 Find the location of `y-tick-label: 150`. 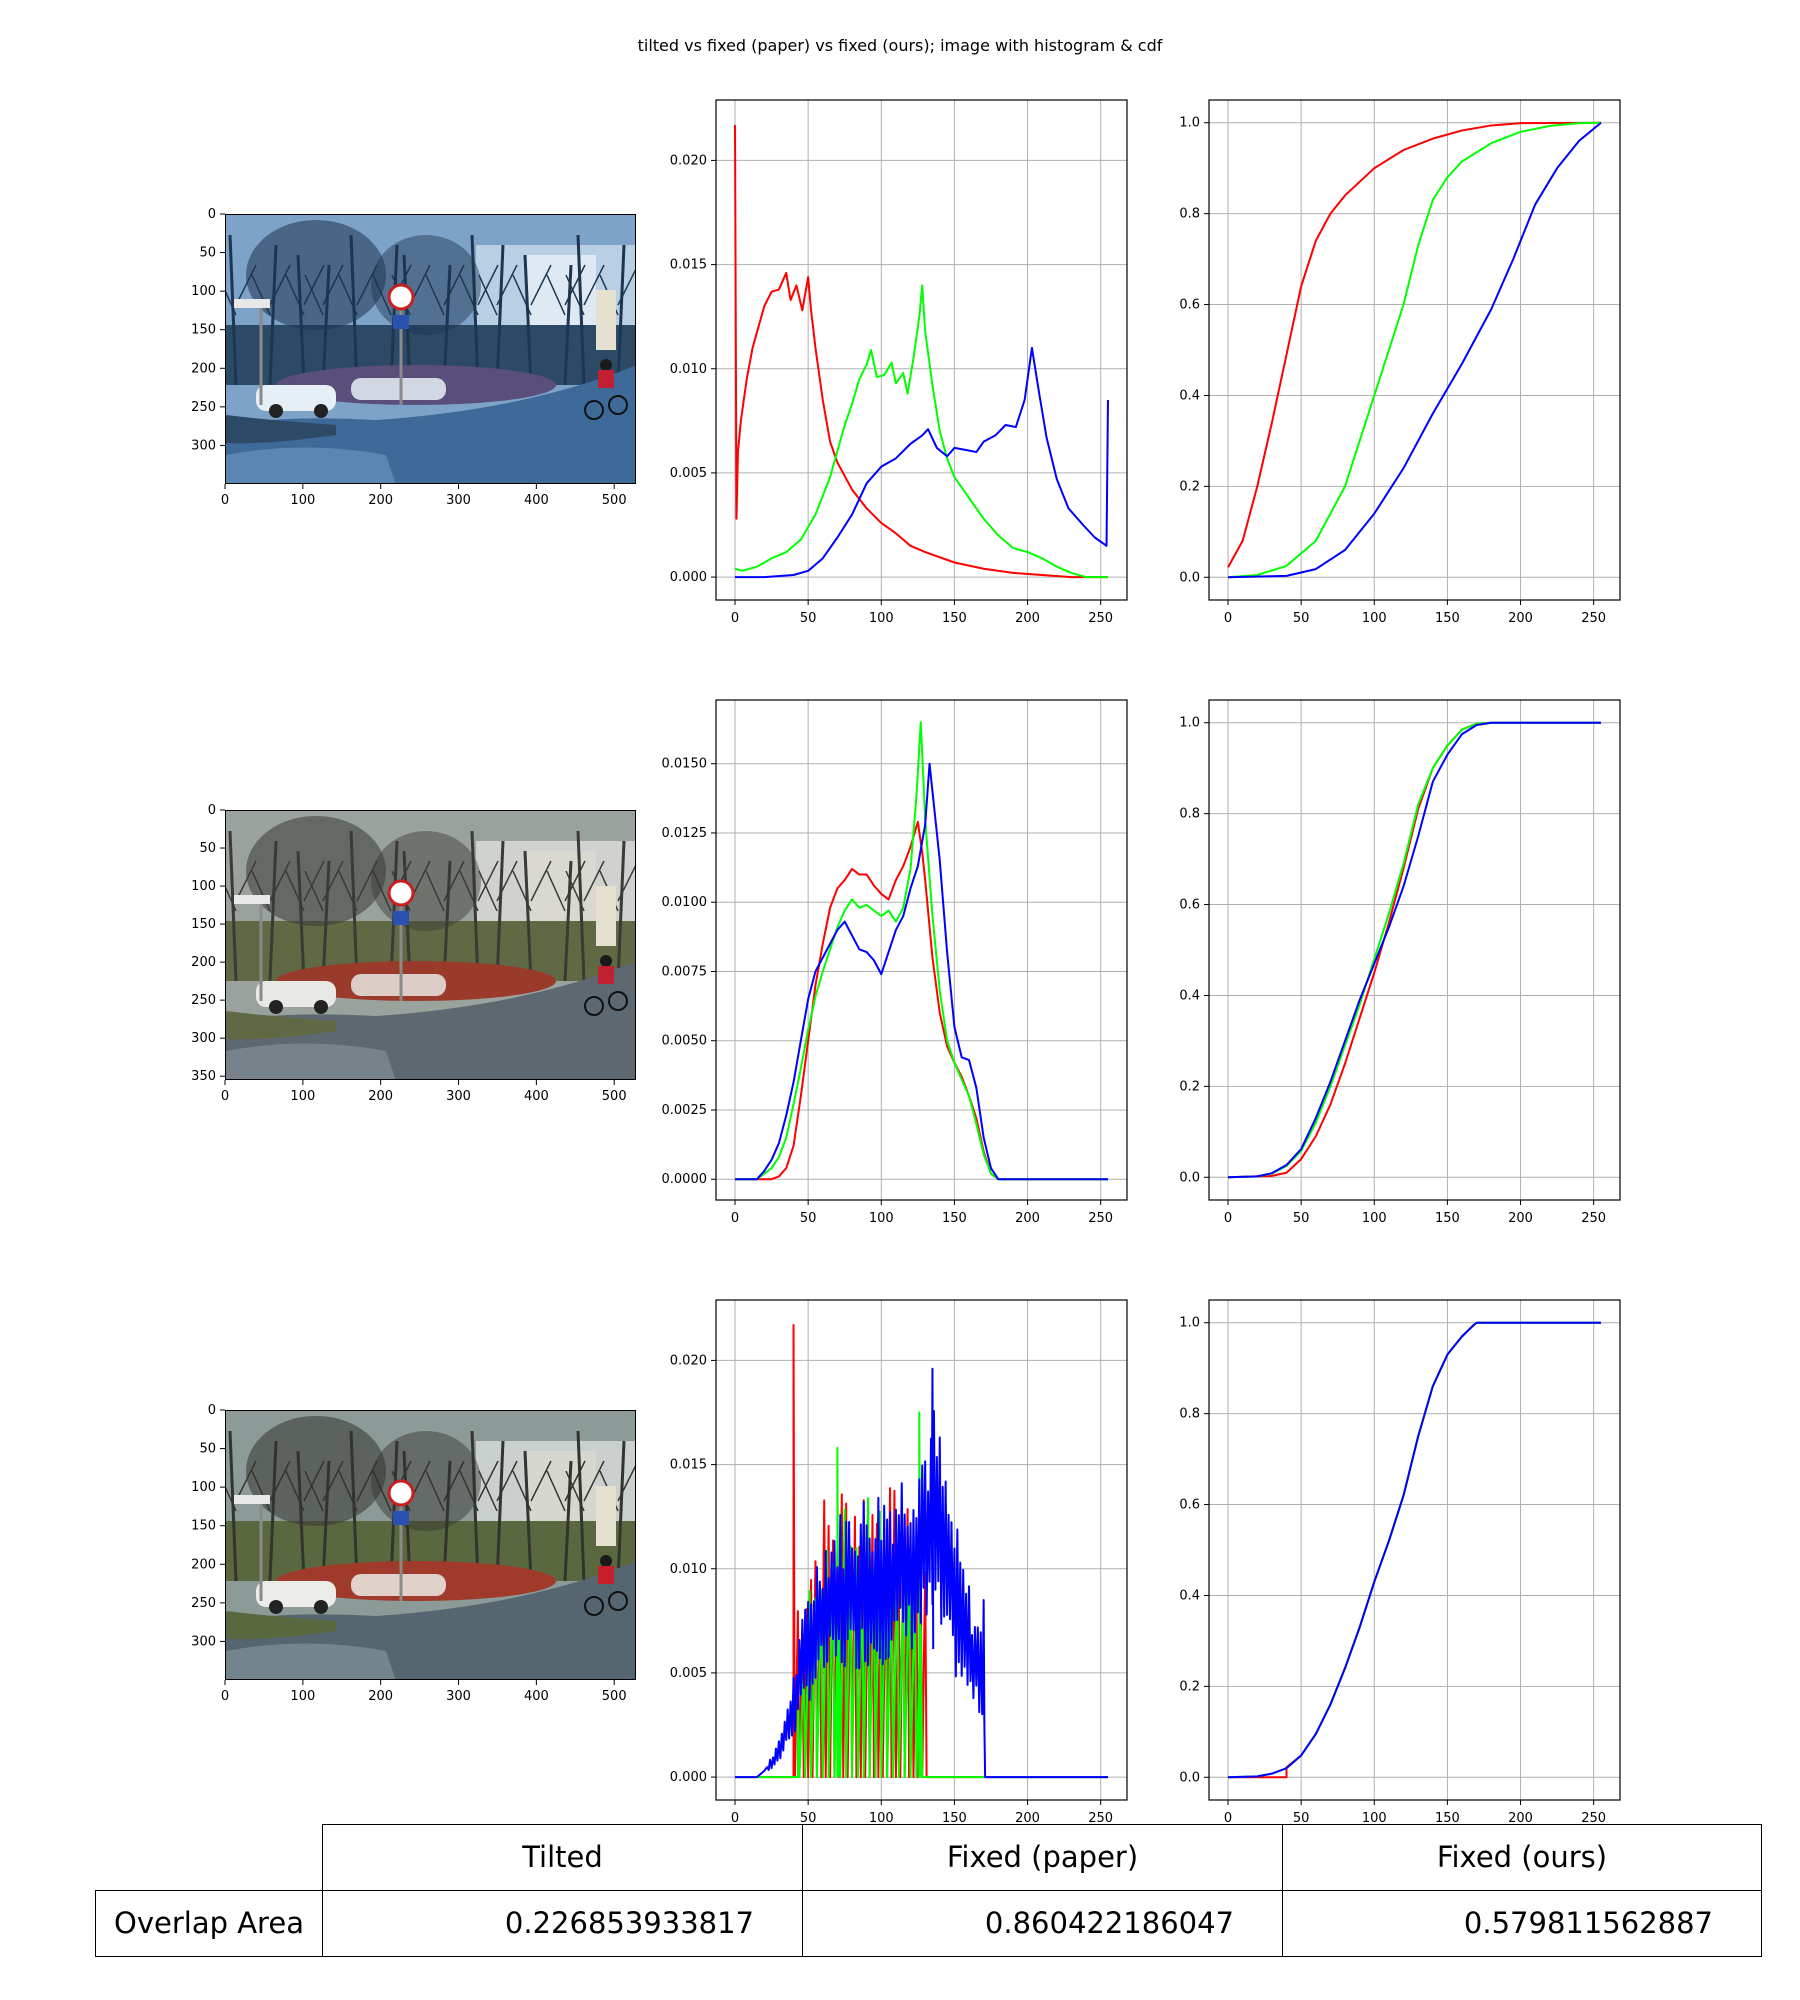

y-tick-label: 150 is located at coordinates (203, 924).